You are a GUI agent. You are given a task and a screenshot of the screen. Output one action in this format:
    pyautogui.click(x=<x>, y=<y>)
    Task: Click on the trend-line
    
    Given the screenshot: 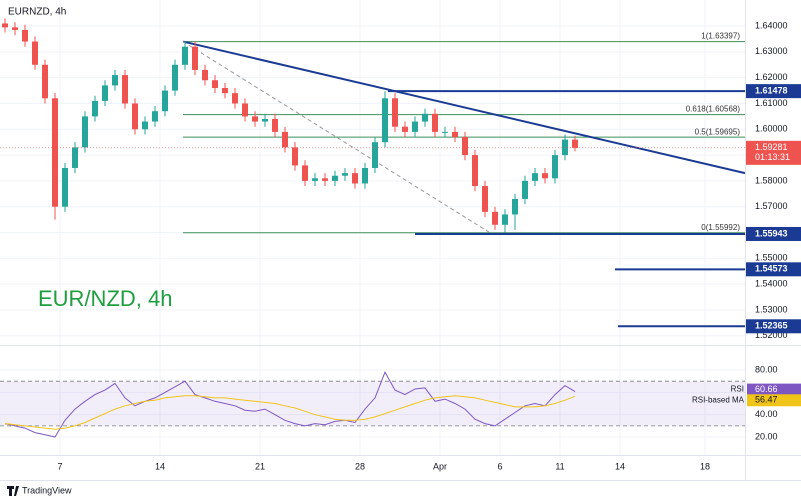 What is the action you would take?
    pyautogui.click(x=336, y=137)
    